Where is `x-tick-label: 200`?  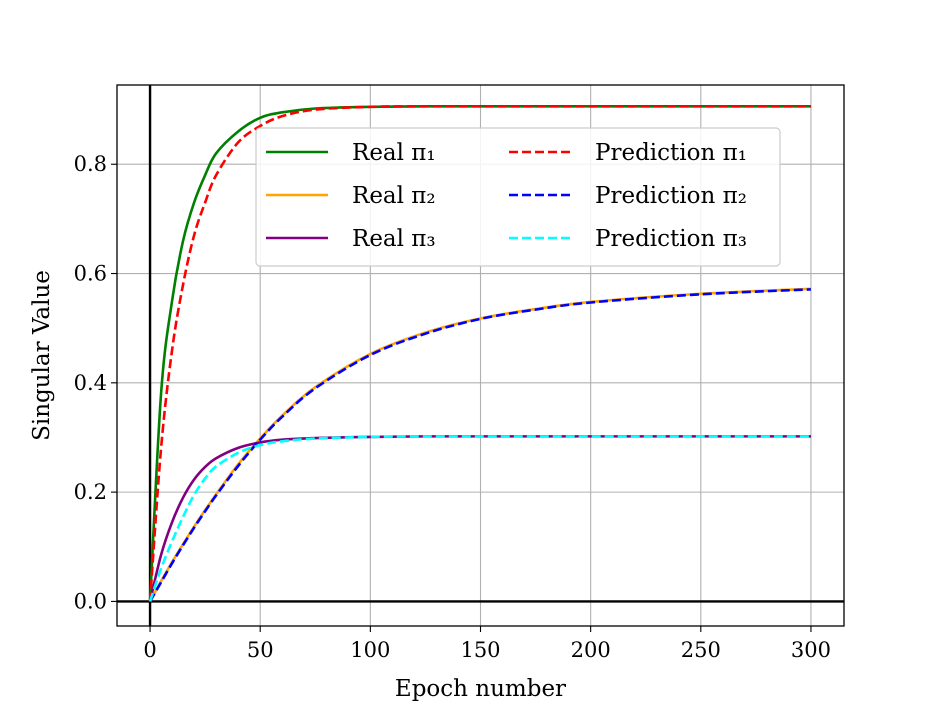 x-tick-label: 200 is located at coordinates (591, 650).